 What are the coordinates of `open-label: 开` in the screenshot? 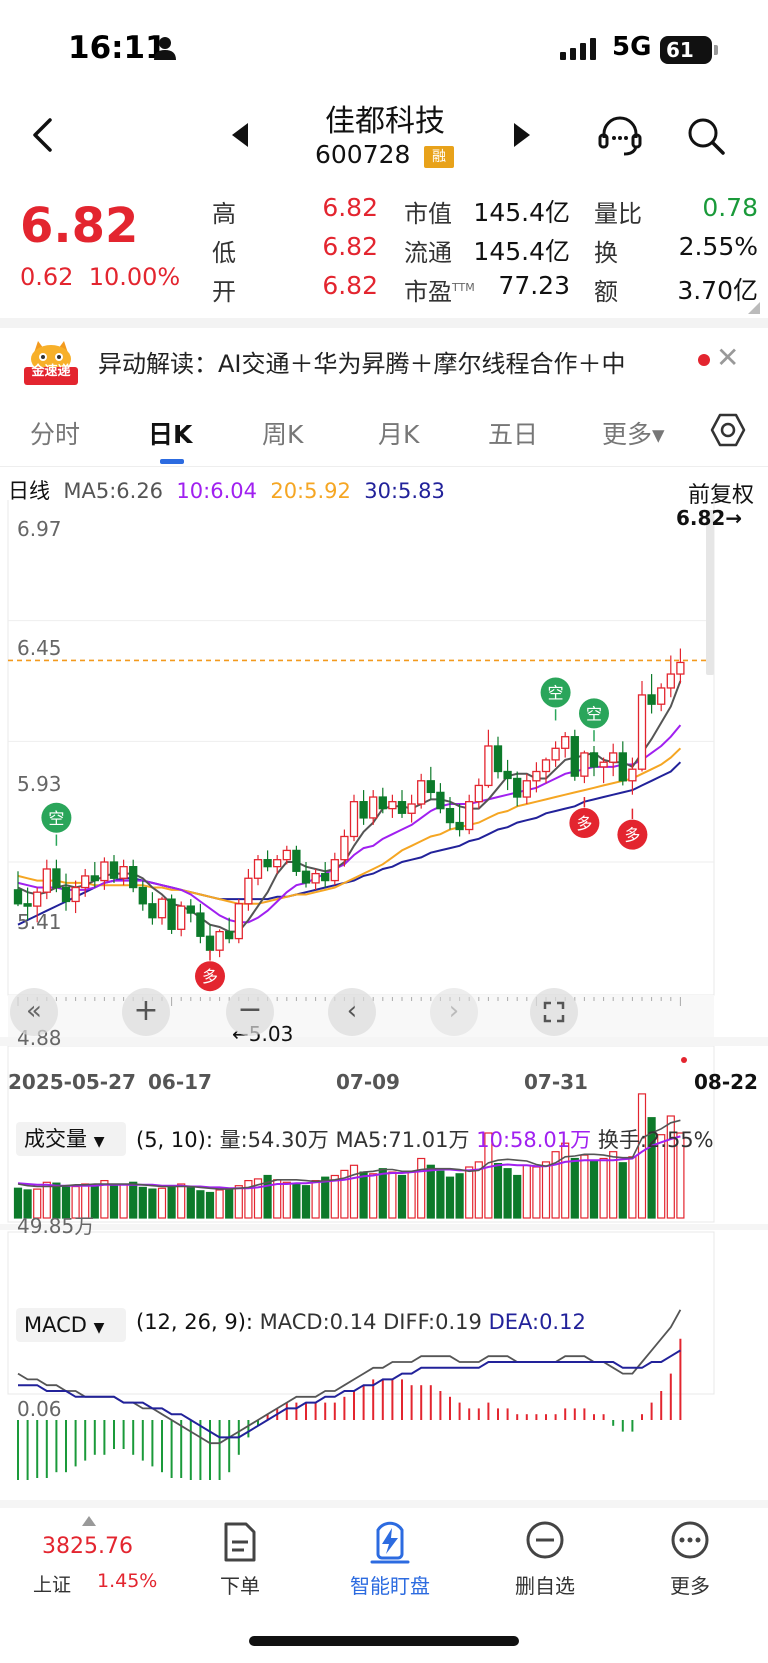 It's located at (224, 292).